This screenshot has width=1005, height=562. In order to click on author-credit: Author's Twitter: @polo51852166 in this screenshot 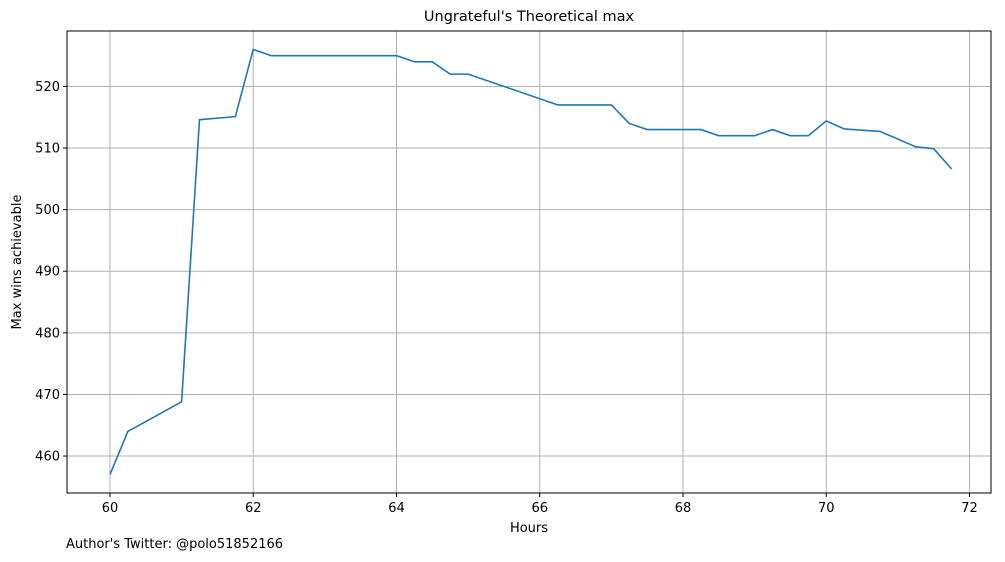, I will do `click(175, 544)`.